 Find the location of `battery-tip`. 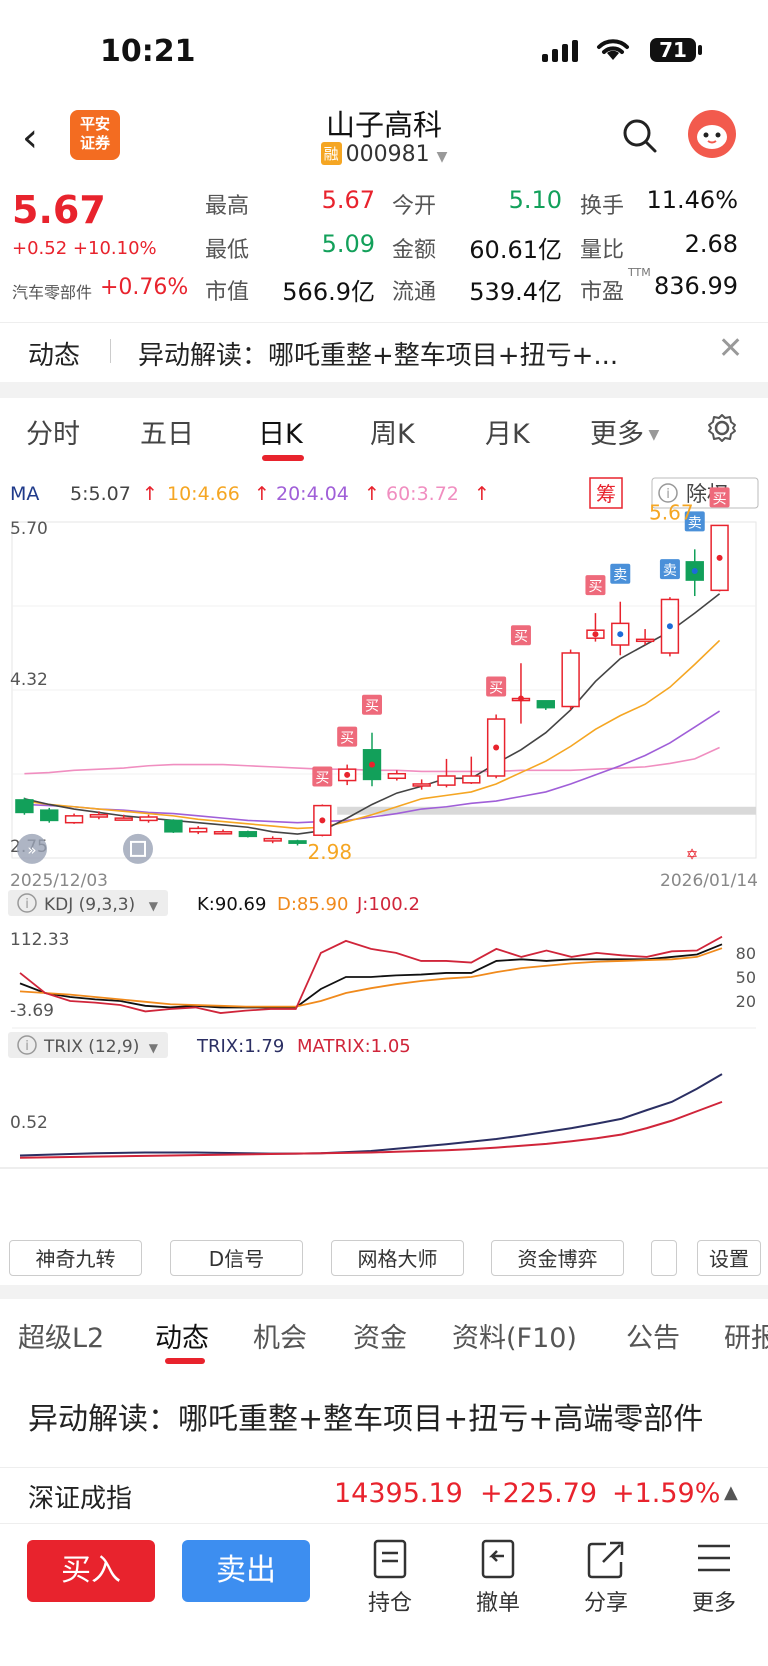

battery-tip is located at coordinates (700, 50).